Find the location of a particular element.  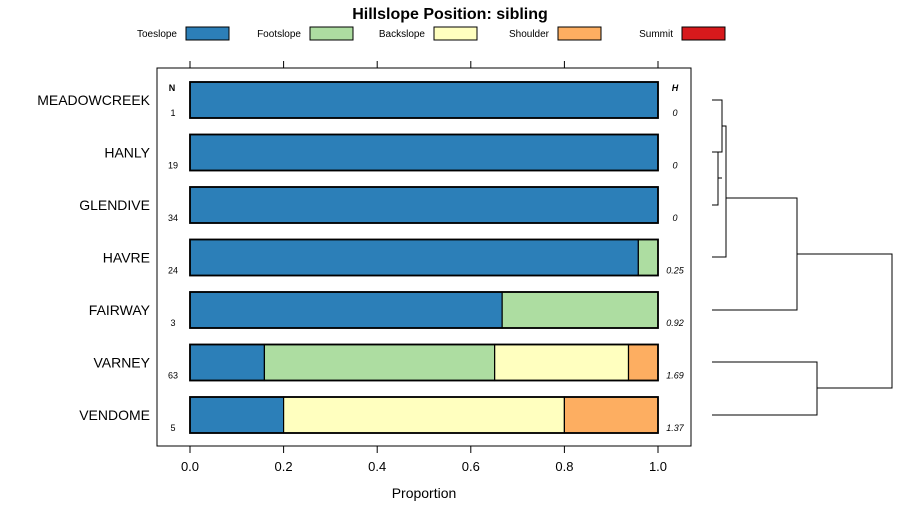

n-value: 24 is located at coordinates (173, 271).